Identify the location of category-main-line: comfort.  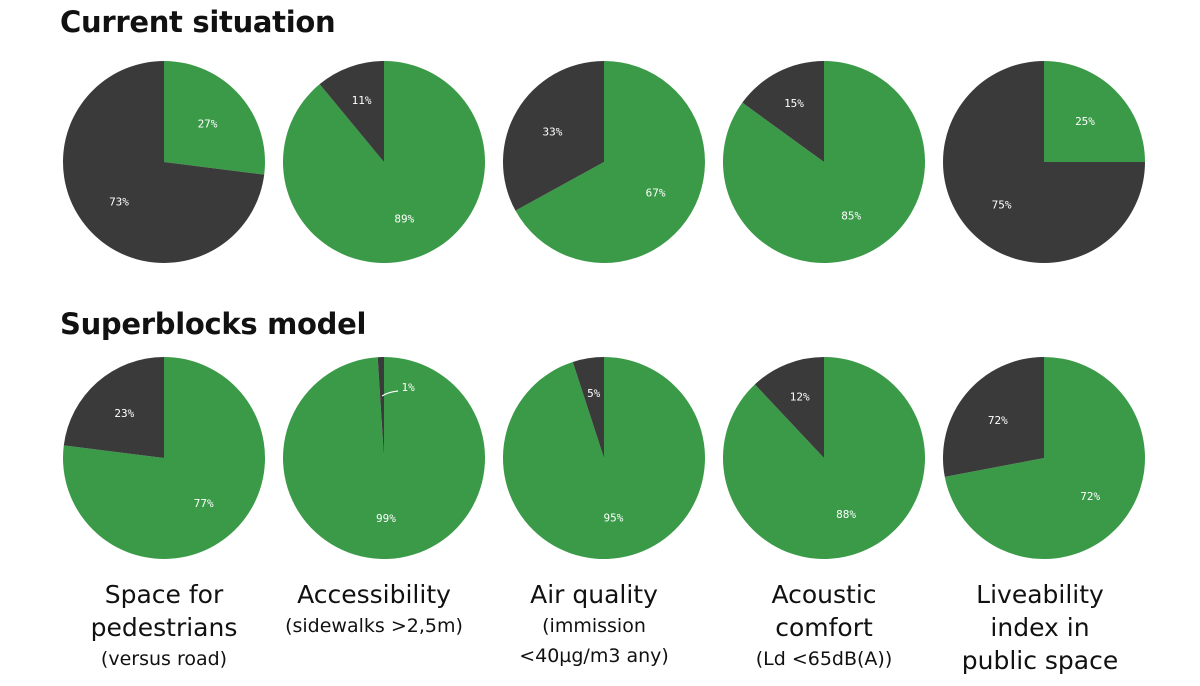
(824, 627).